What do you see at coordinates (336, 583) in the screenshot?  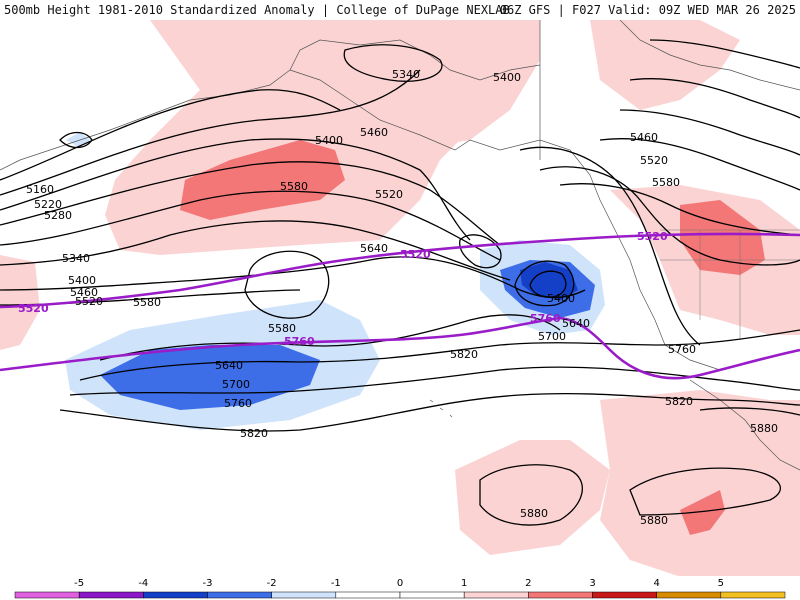 I see `colorbar-tick-label: -1` at bounding box center [336, 583].